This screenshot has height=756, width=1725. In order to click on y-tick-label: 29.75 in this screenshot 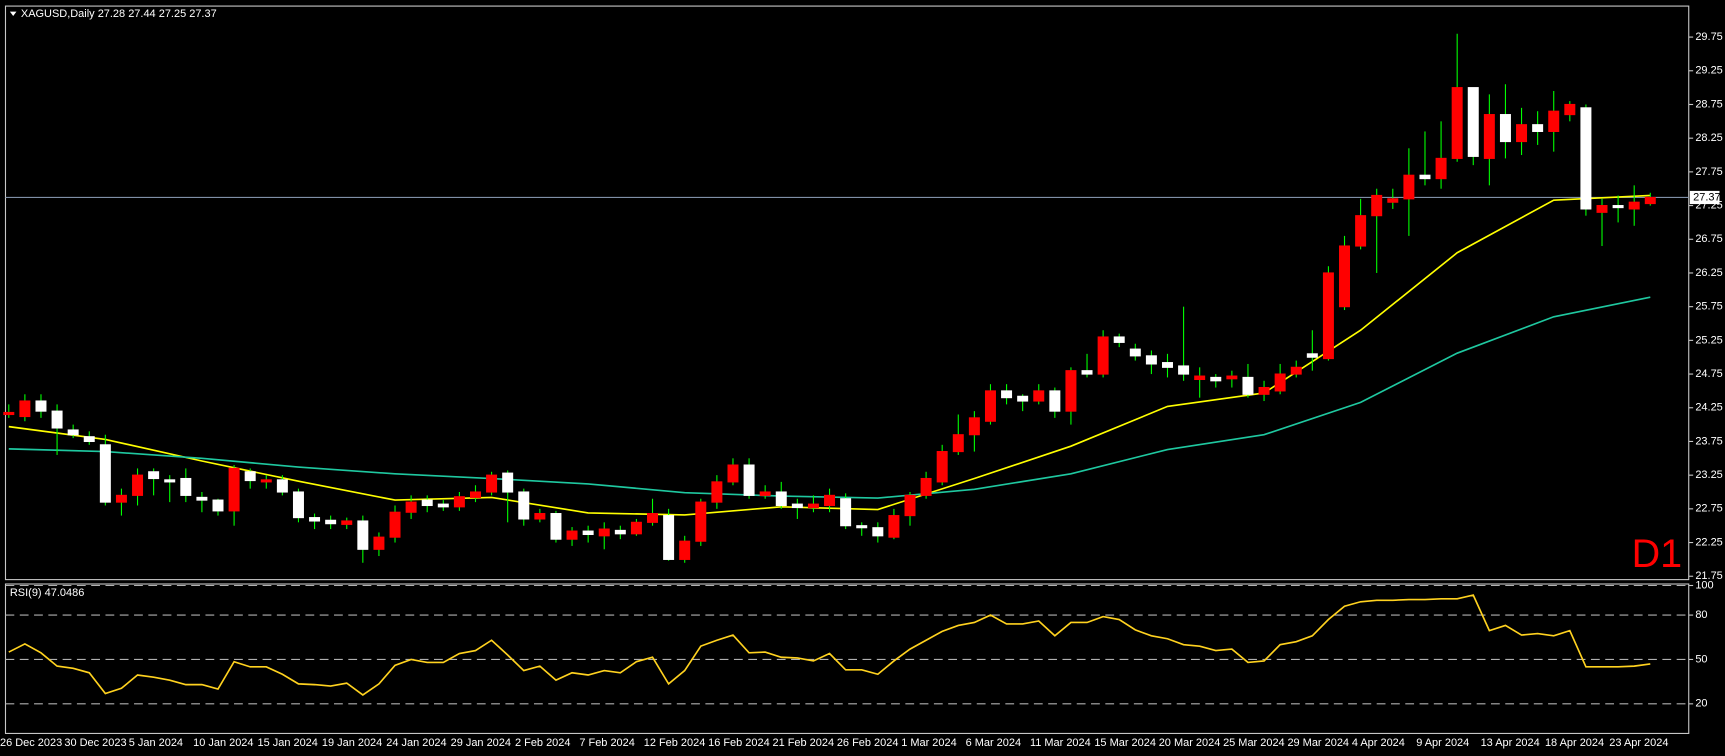, I will do `click(1708, 37)`.